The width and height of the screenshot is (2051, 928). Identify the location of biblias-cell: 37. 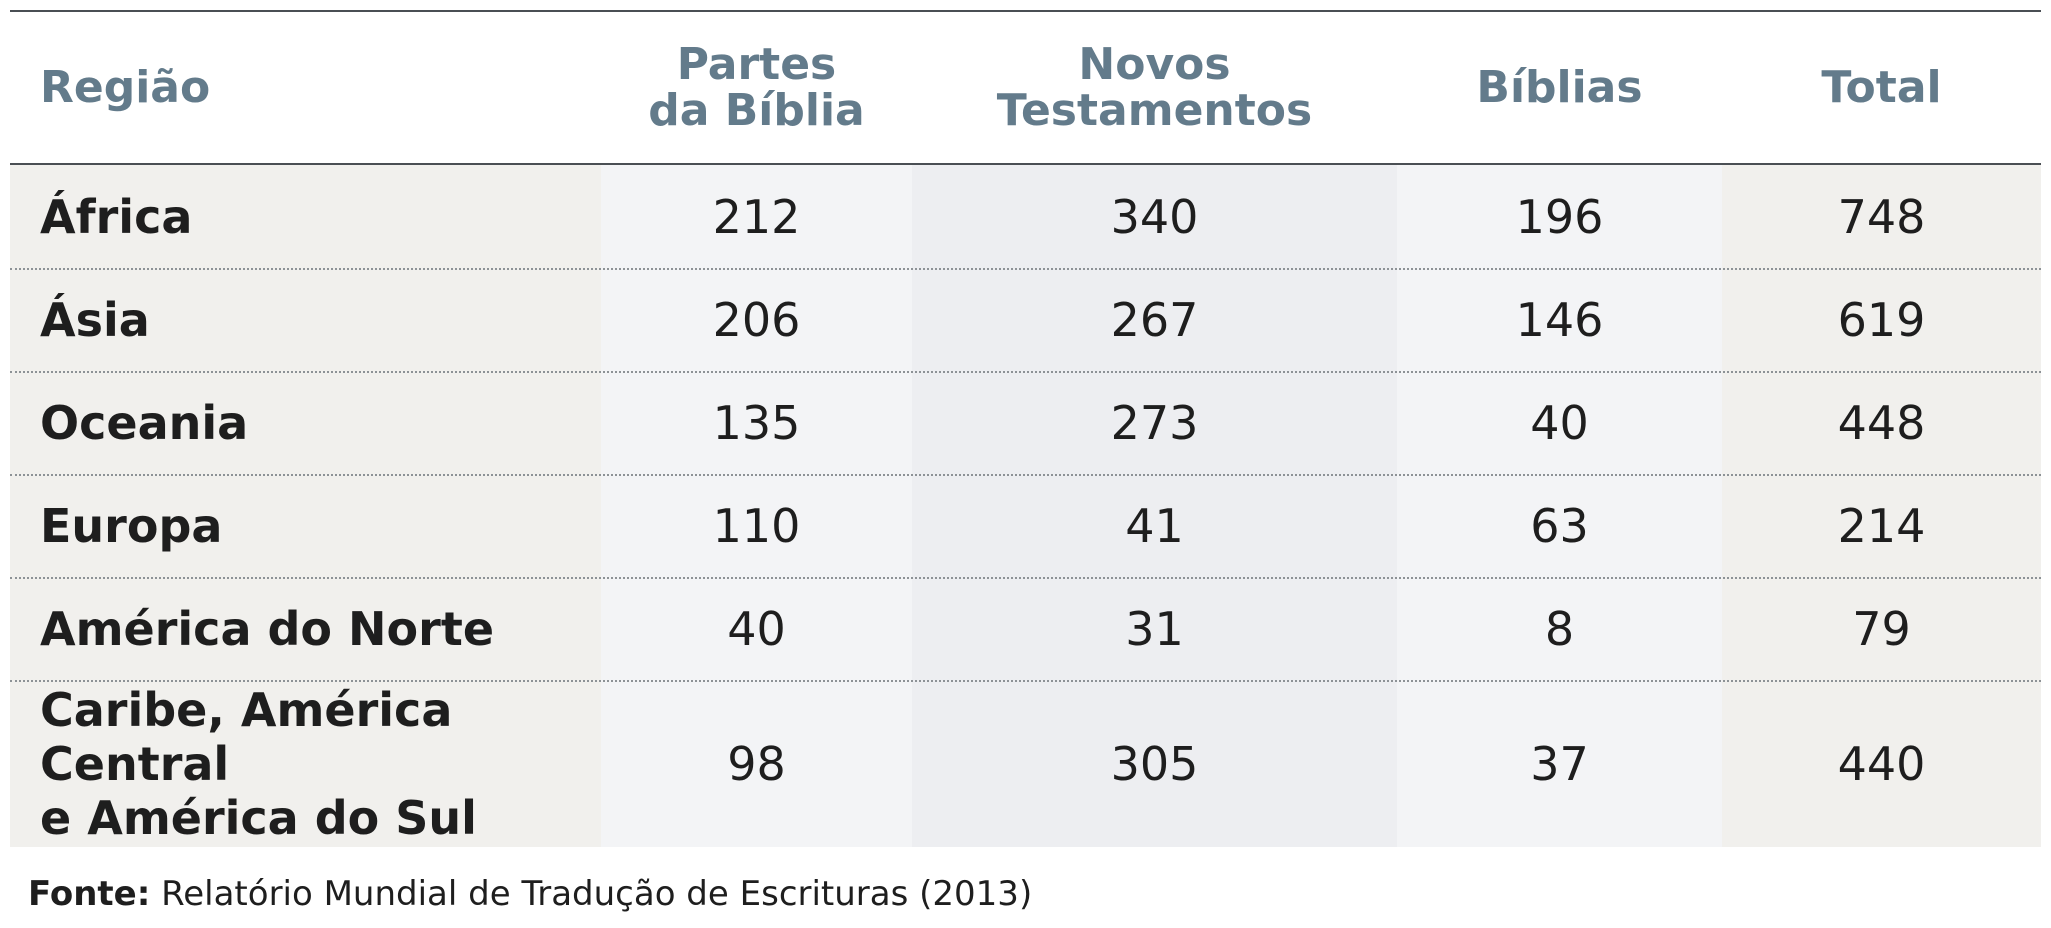
(1559, 763).